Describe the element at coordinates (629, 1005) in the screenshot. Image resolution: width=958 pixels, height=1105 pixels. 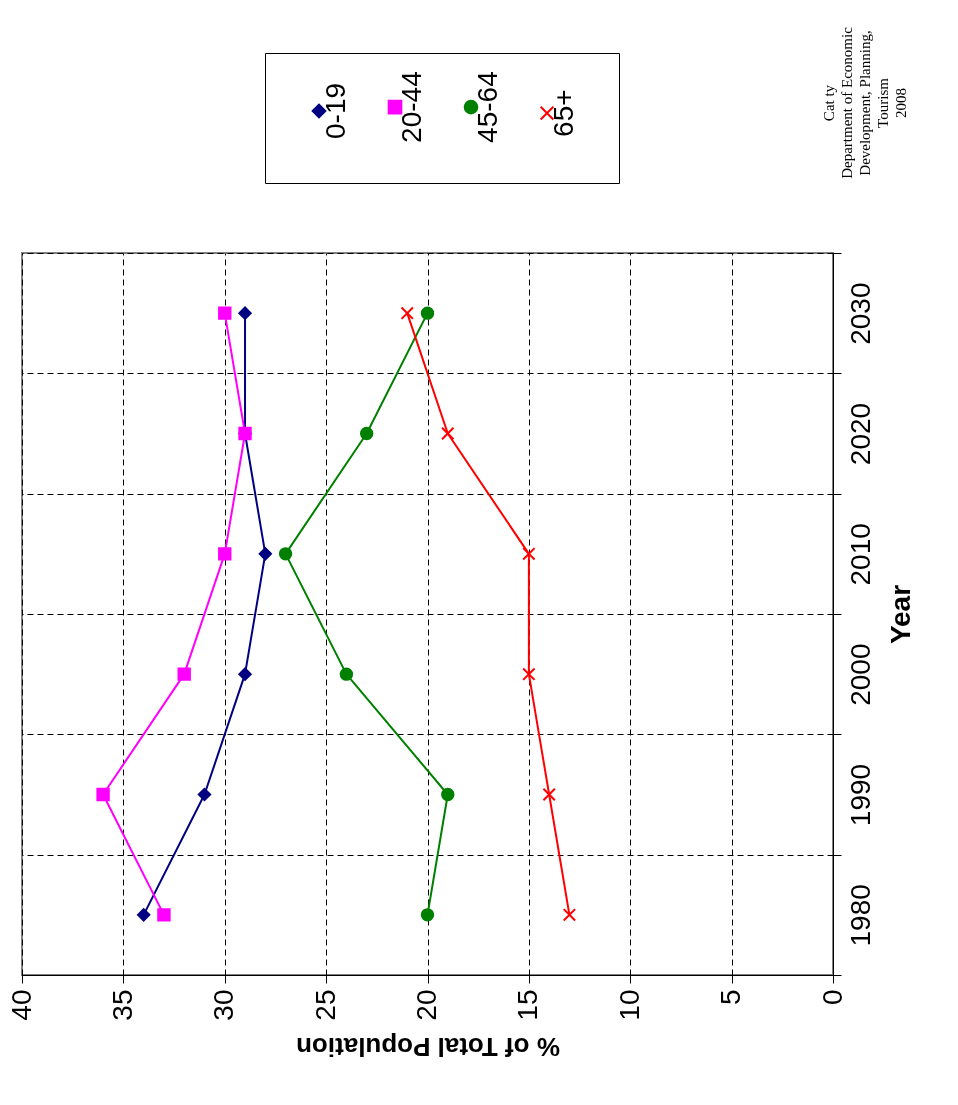
I see `x-tick-label: 10` at that location.